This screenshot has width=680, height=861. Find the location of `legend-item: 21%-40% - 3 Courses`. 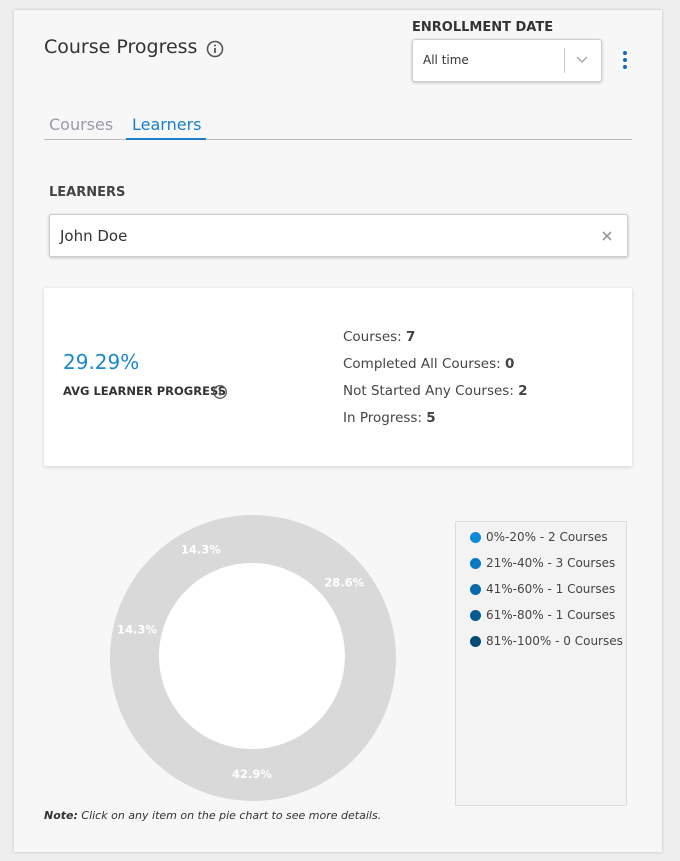

legend-item: 21%-40% - 3 Courses is located at coordinates (542, 563).